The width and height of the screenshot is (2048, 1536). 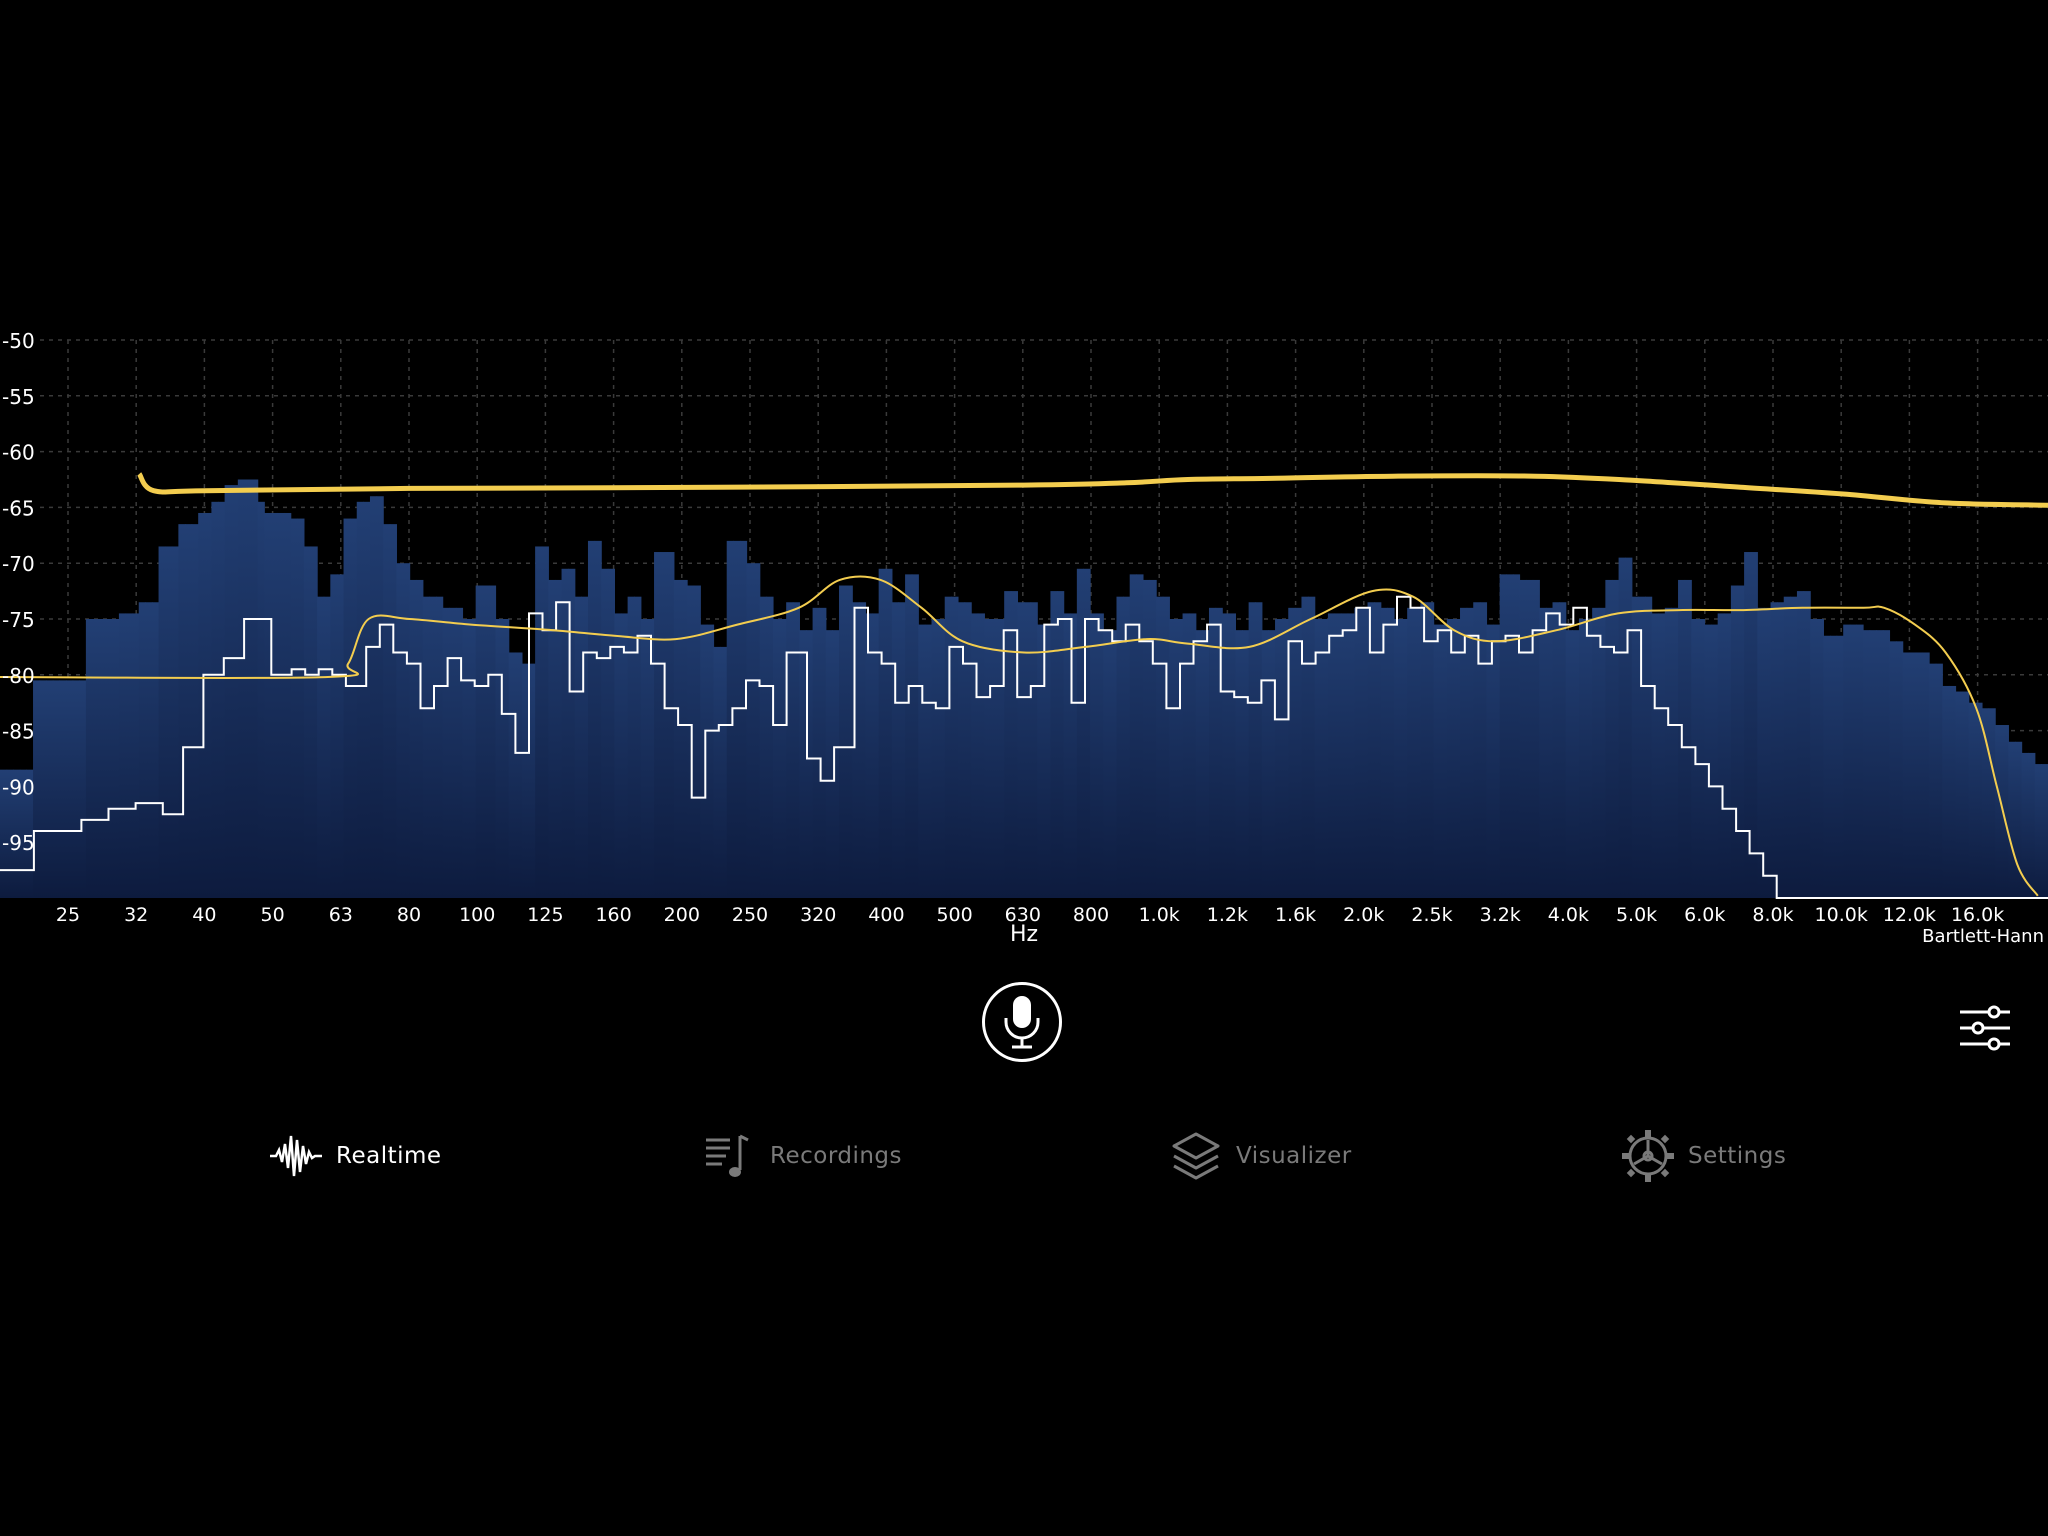 I want to click on waveform-icon, so click(x=296, y=1156).